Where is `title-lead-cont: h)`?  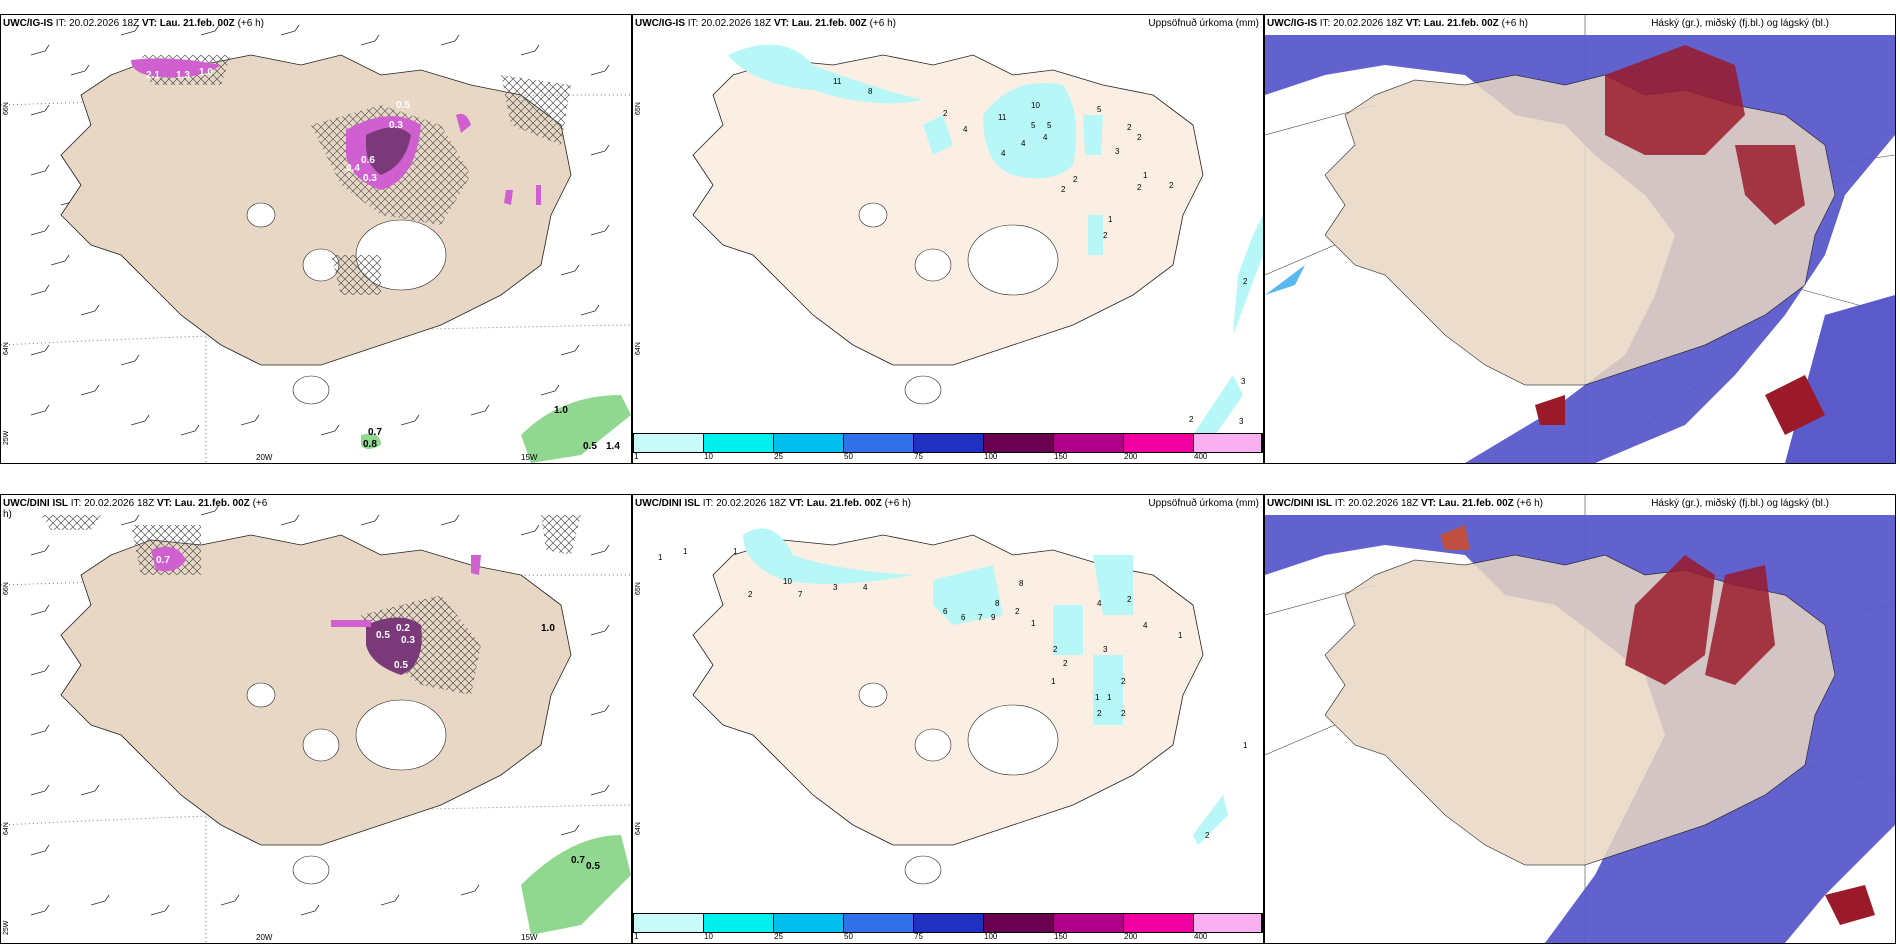
title-lead-cont: h) is located at coordinates (7, 514).